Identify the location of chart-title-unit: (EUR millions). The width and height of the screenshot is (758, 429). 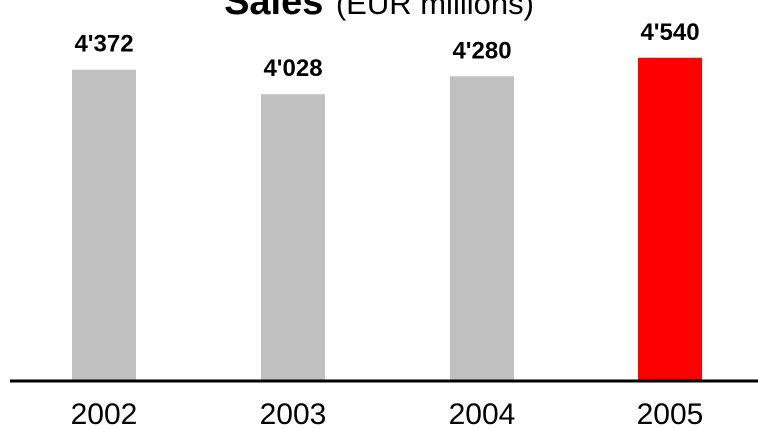
(435, 10).